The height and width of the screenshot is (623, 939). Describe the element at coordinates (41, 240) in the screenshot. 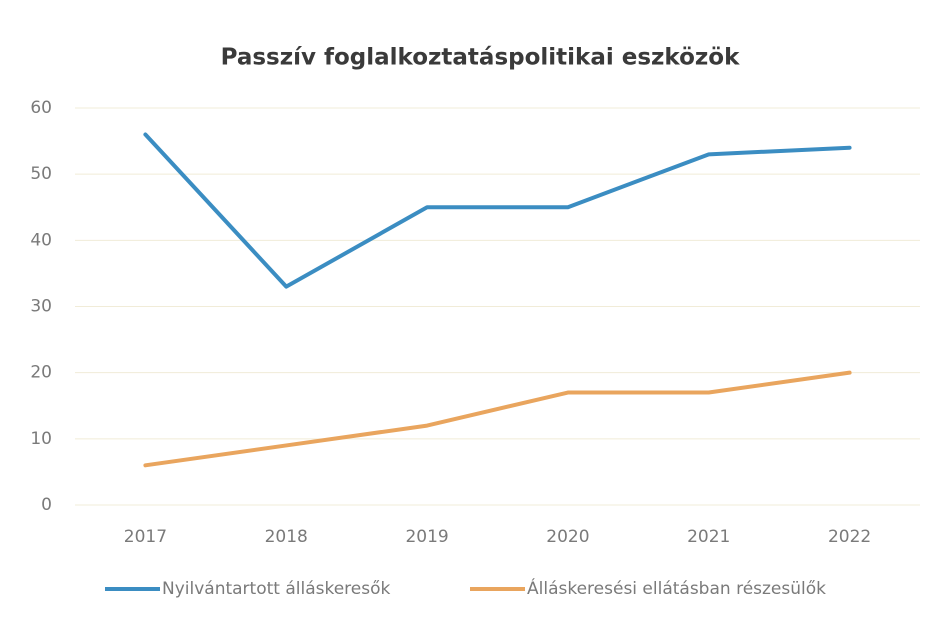

I see `y-tick-label: 40` at that location.